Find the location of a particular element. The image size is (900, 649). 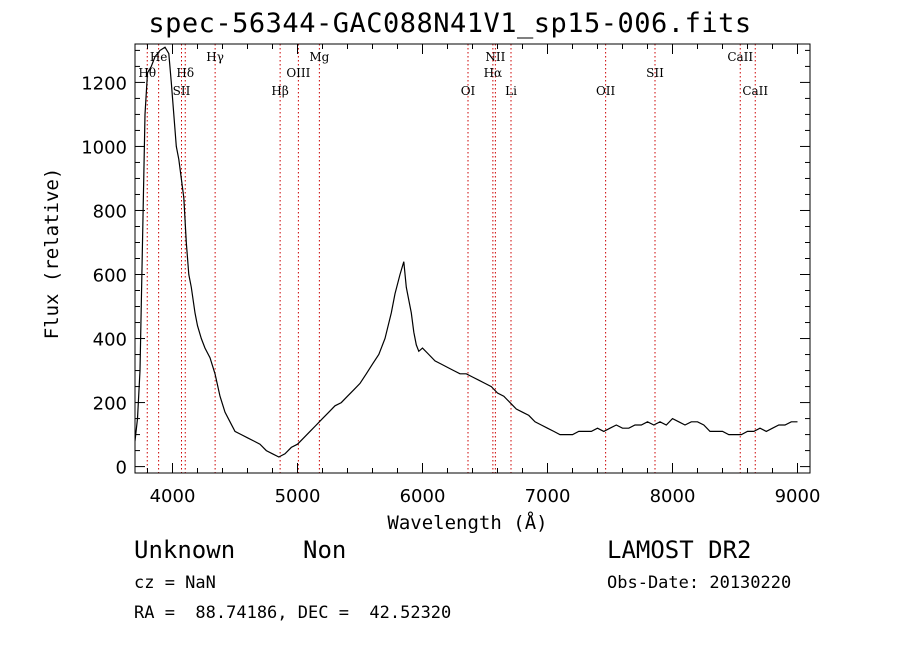

emission-line-label: Hα is located at coordinates (493, 73).